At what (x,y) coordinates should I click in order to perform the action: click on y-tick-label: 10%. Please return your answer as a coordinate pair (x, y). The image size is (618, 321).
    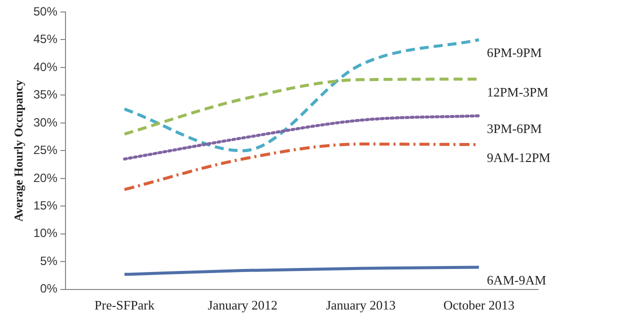
    Looking at the image, I should click on (45, 233).